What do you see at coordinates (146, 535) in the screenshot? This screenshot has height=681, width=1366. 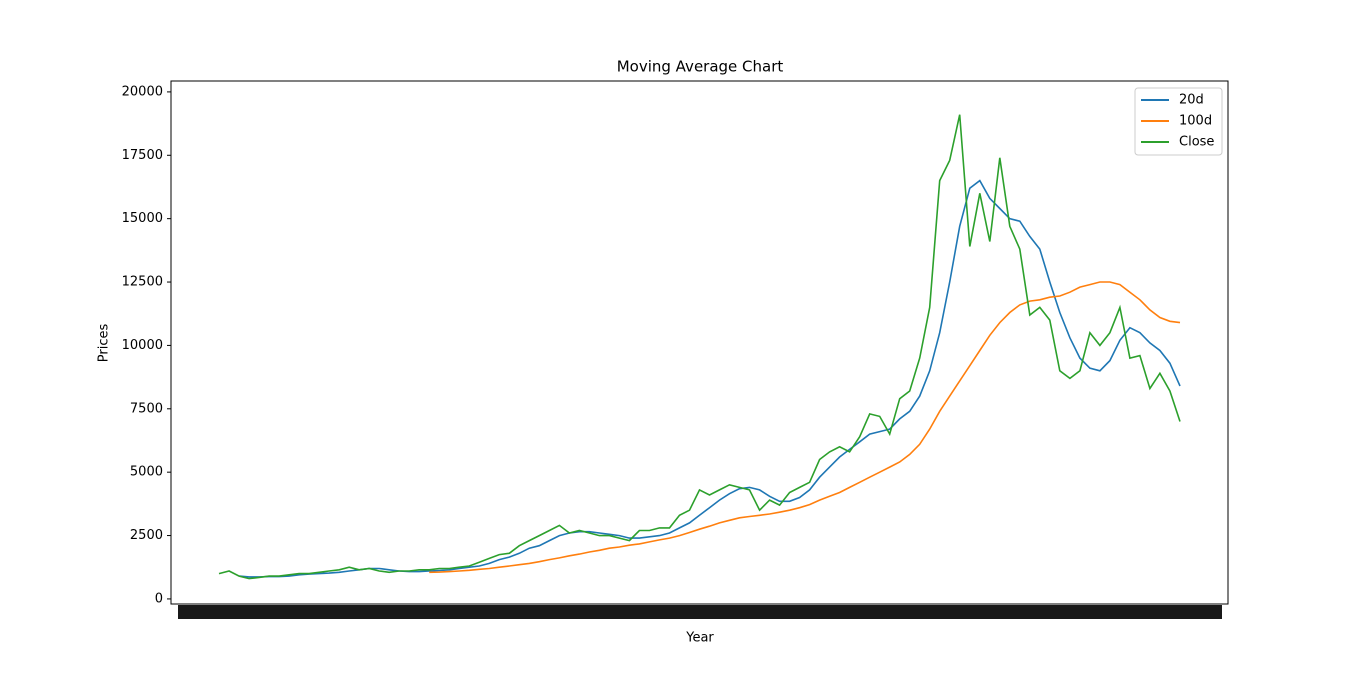 I see `y-tick-label: 2500` at bounding box center [146, 535].